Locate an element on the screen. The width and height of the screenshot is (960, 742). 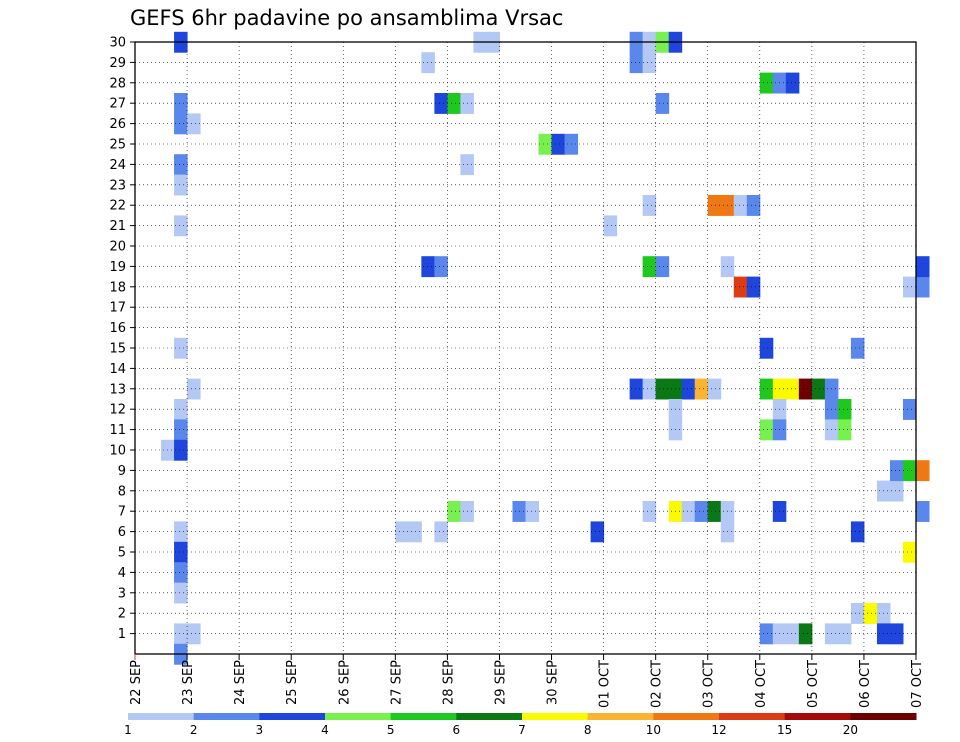
y-tick-label: 24 is located at coordinates (117, 165).